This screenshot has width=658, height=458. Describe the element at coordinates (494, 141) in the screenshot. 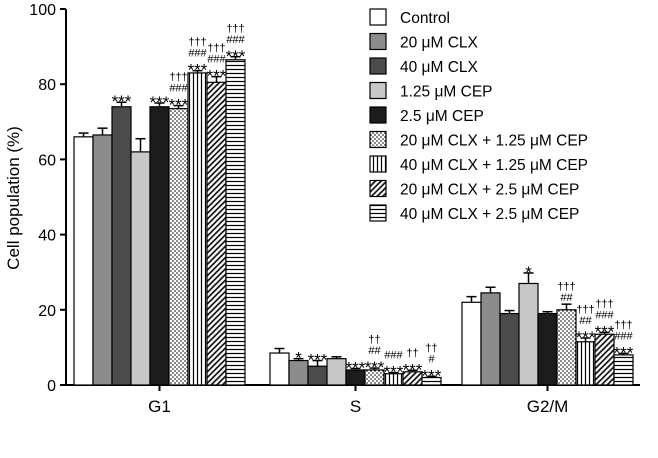

I see `legend-label: 20 μM CLX + 1.25 μM CEP` at that location.